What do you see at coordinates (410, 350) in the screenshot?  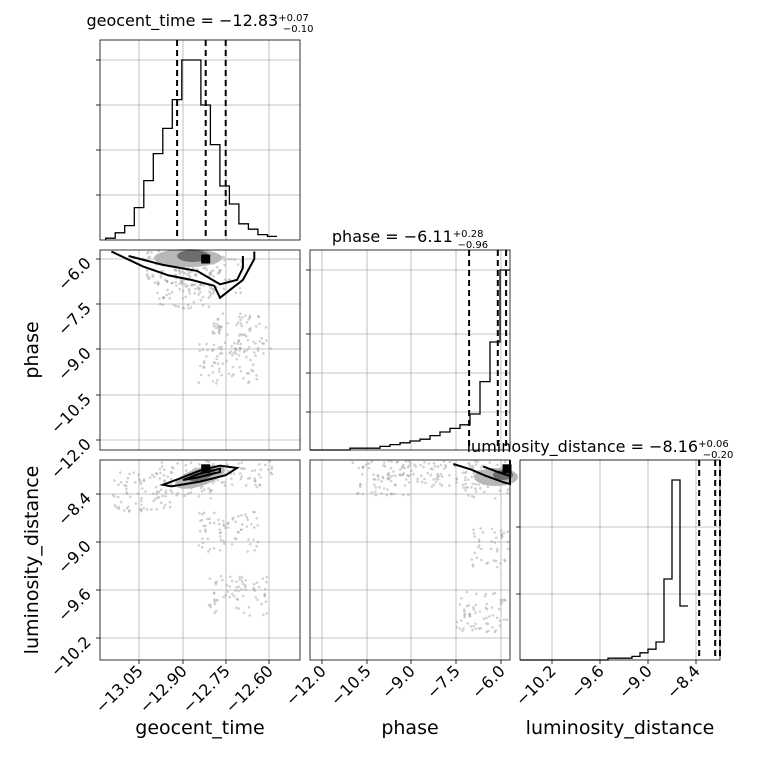 I see `grid-hist-phase` at bounding box center [410, 350].